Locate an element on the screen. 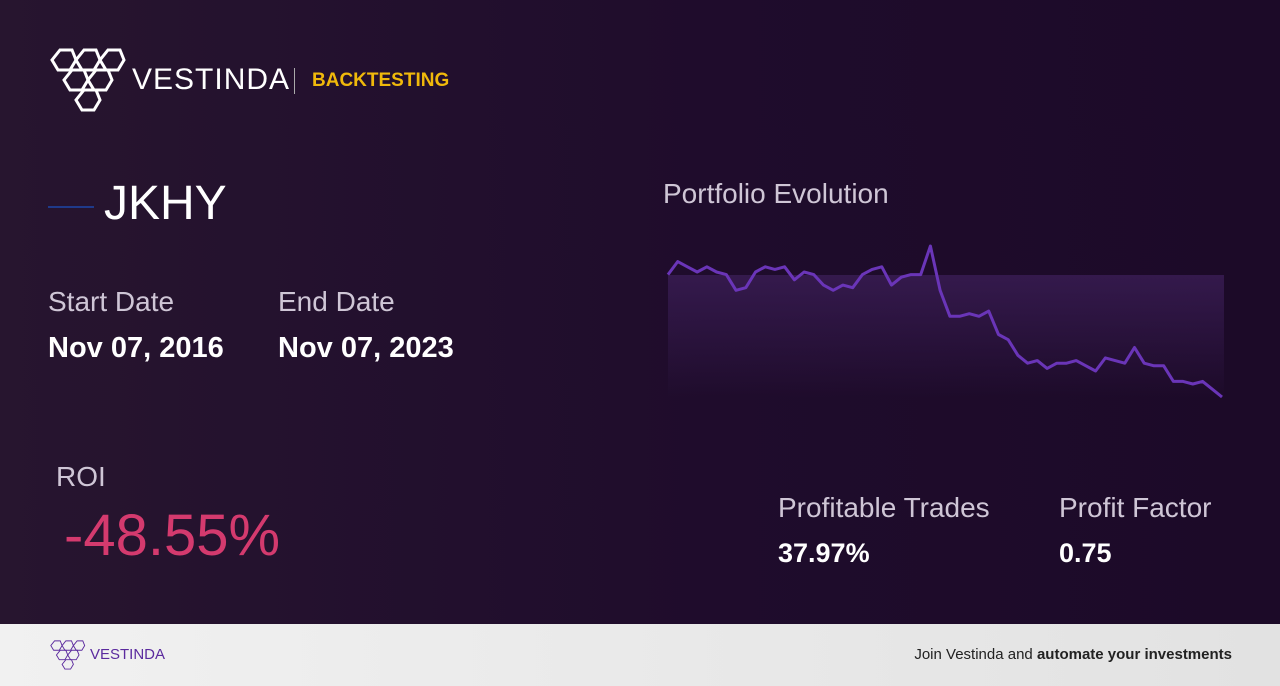 This screenshot has width=1280, height=686. start-label: Start Date is located at coordinates (111, 301).